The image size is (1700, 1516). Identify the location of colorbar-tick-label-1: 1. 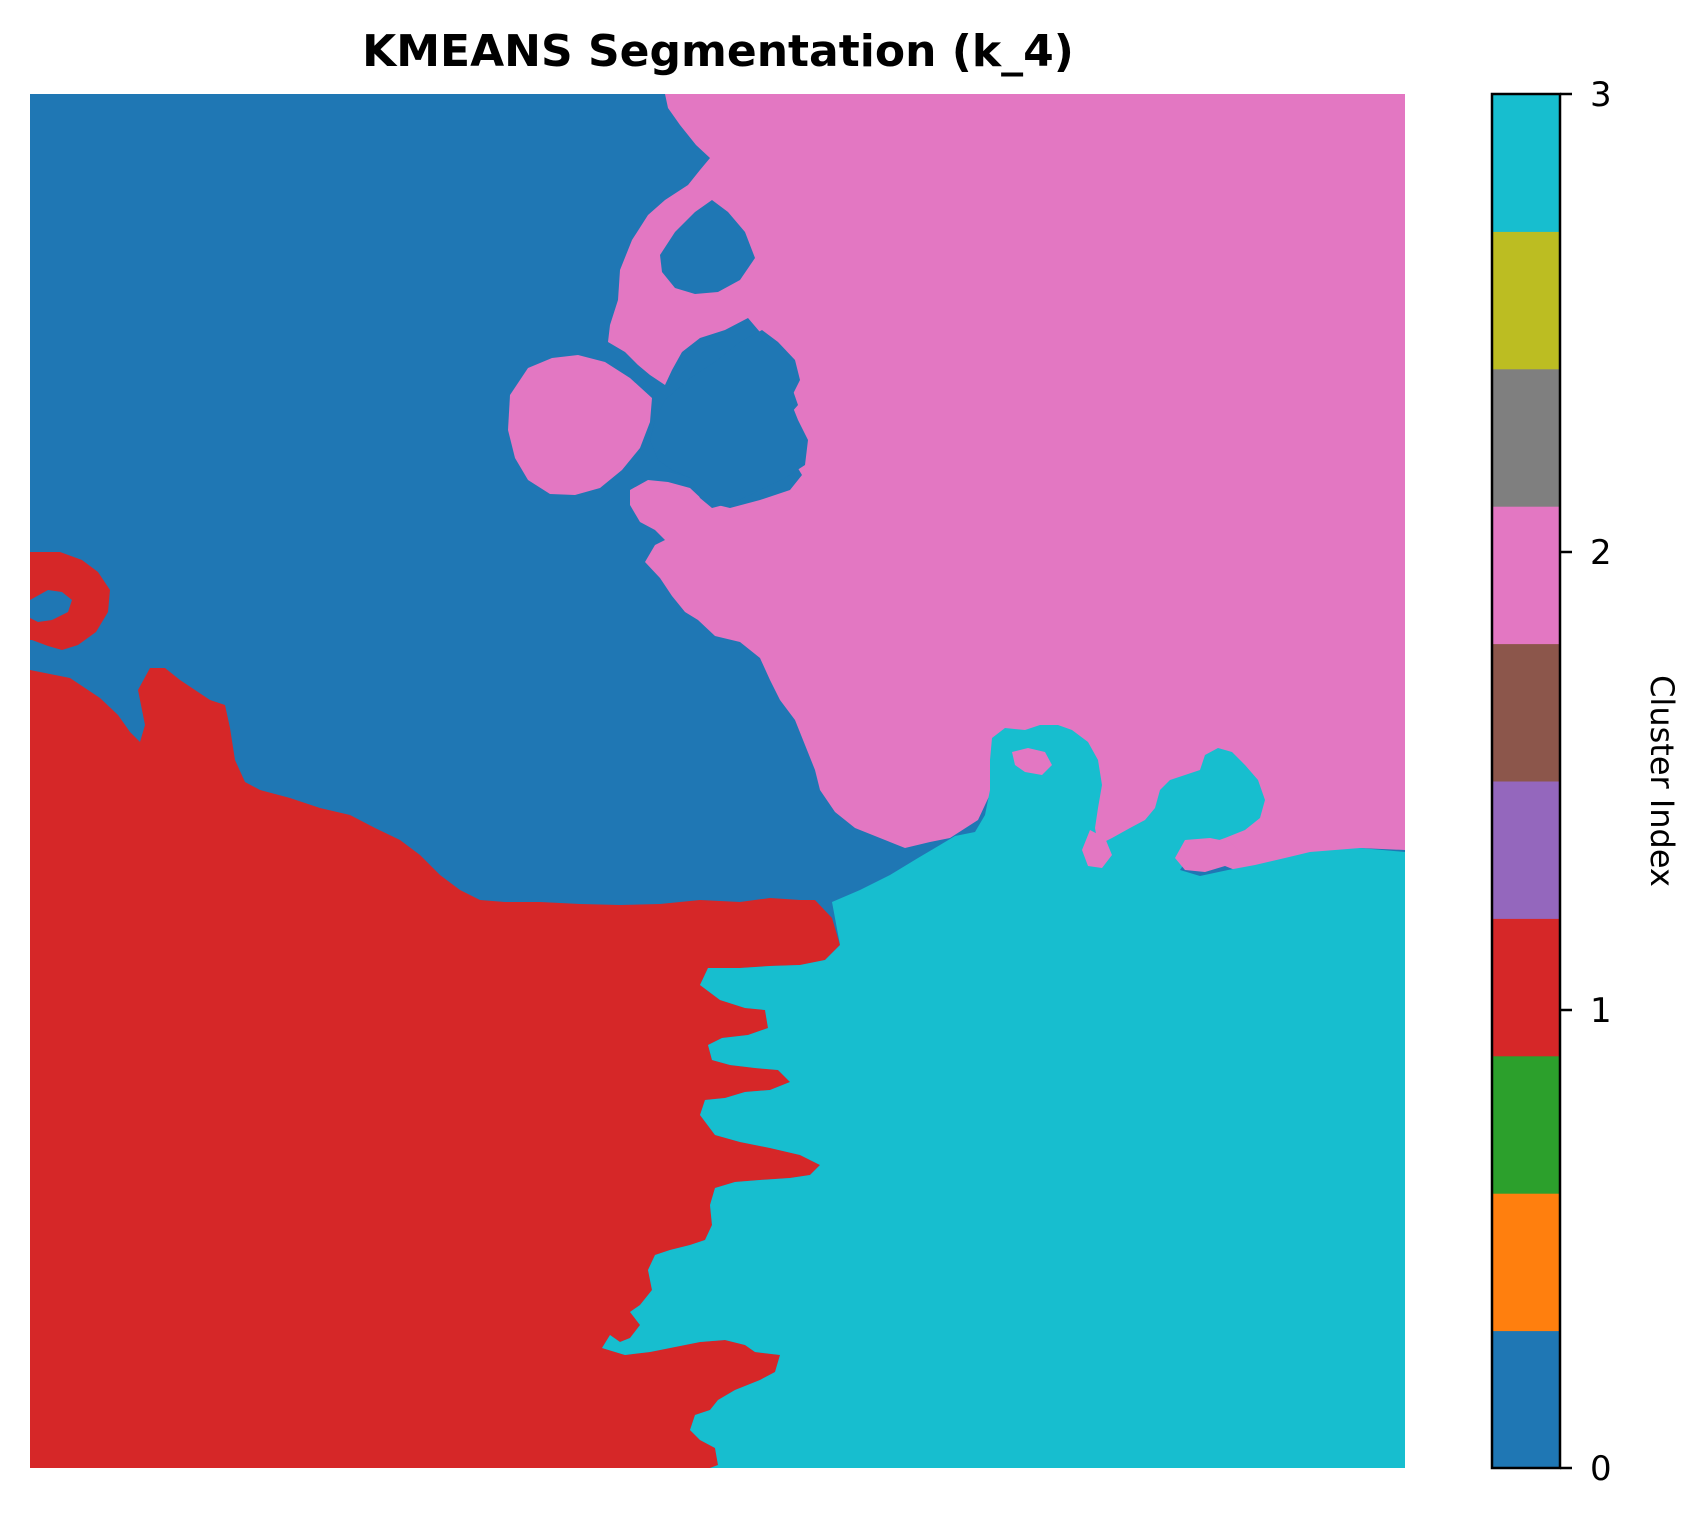
(1601, 1011).